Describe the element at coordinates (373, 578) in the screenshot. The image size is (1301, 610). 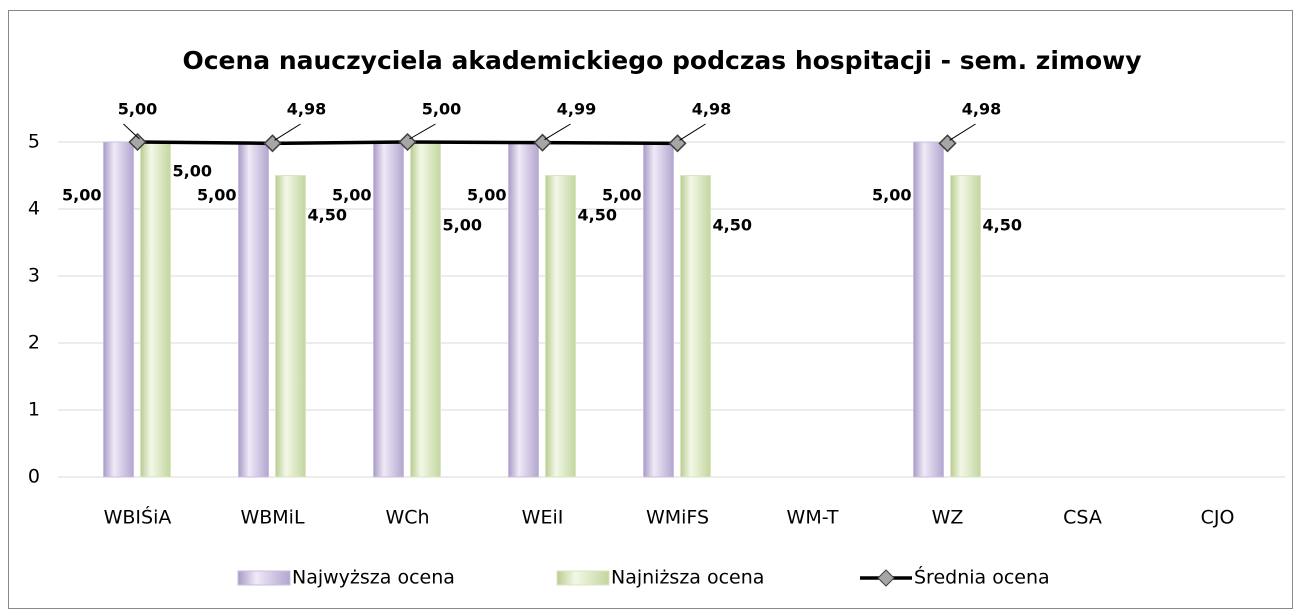
I see `legend-label: Najwyższa ocena` at that location.